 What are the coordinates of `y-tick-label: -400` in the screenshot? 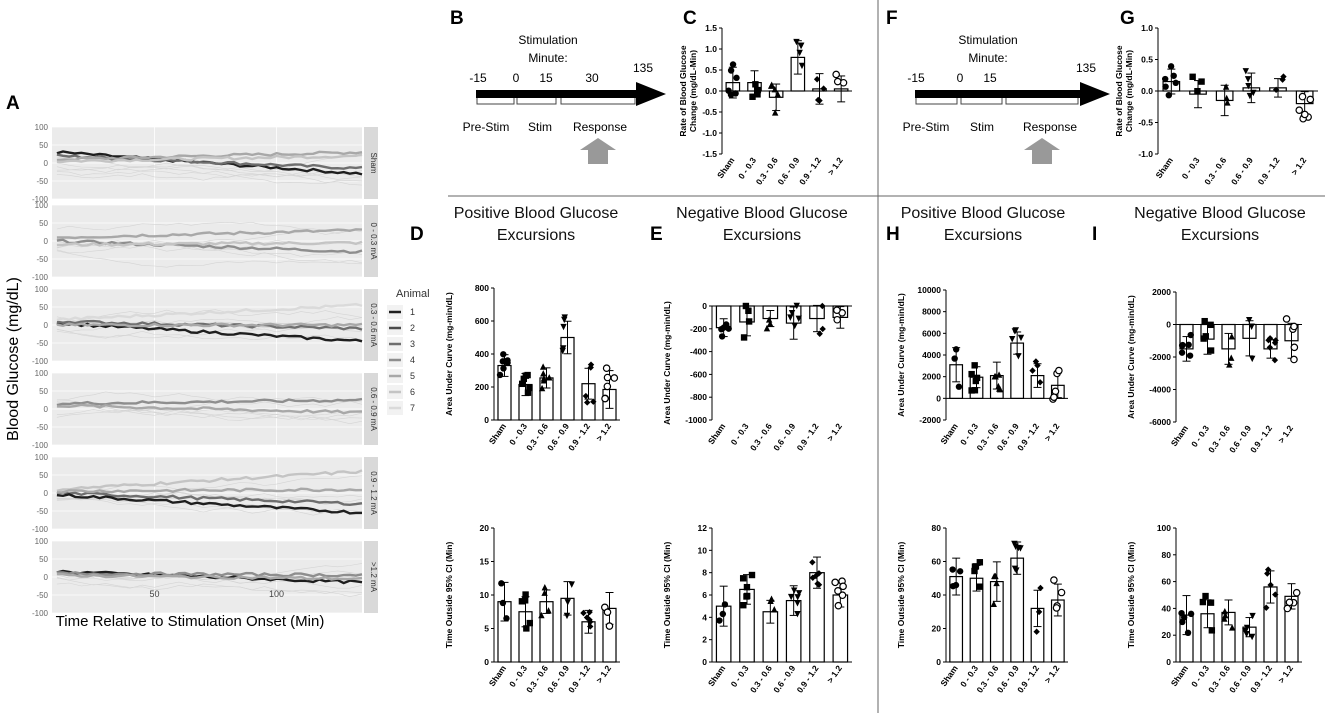 It's located at (698, 352).